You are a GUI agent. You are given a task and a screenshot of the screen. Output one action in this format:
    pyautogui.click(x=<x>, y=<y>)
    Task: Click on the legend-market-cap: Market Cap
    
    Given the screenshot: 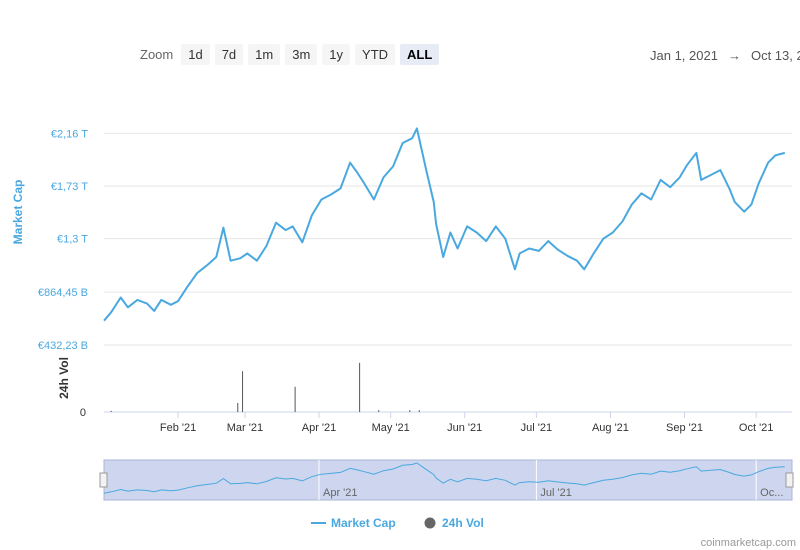 What is the action you would take?
    pyautogui.click(x=353, y=523)
    